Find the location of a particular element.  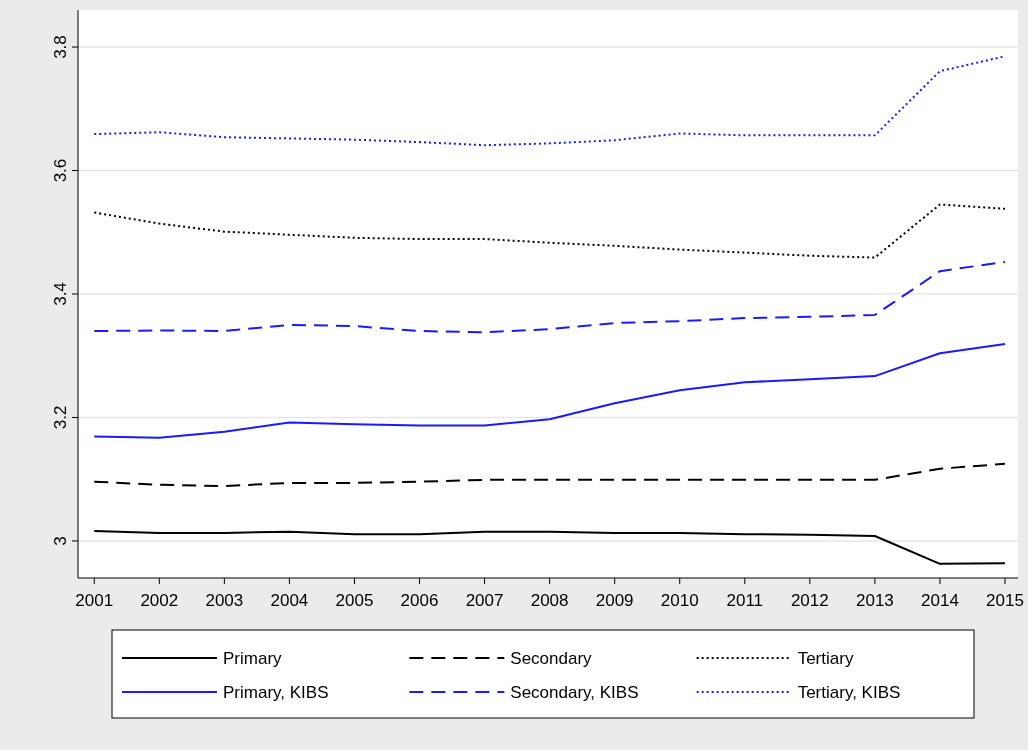

x-tick-label: 2011 is located at coordinates (745, 600).